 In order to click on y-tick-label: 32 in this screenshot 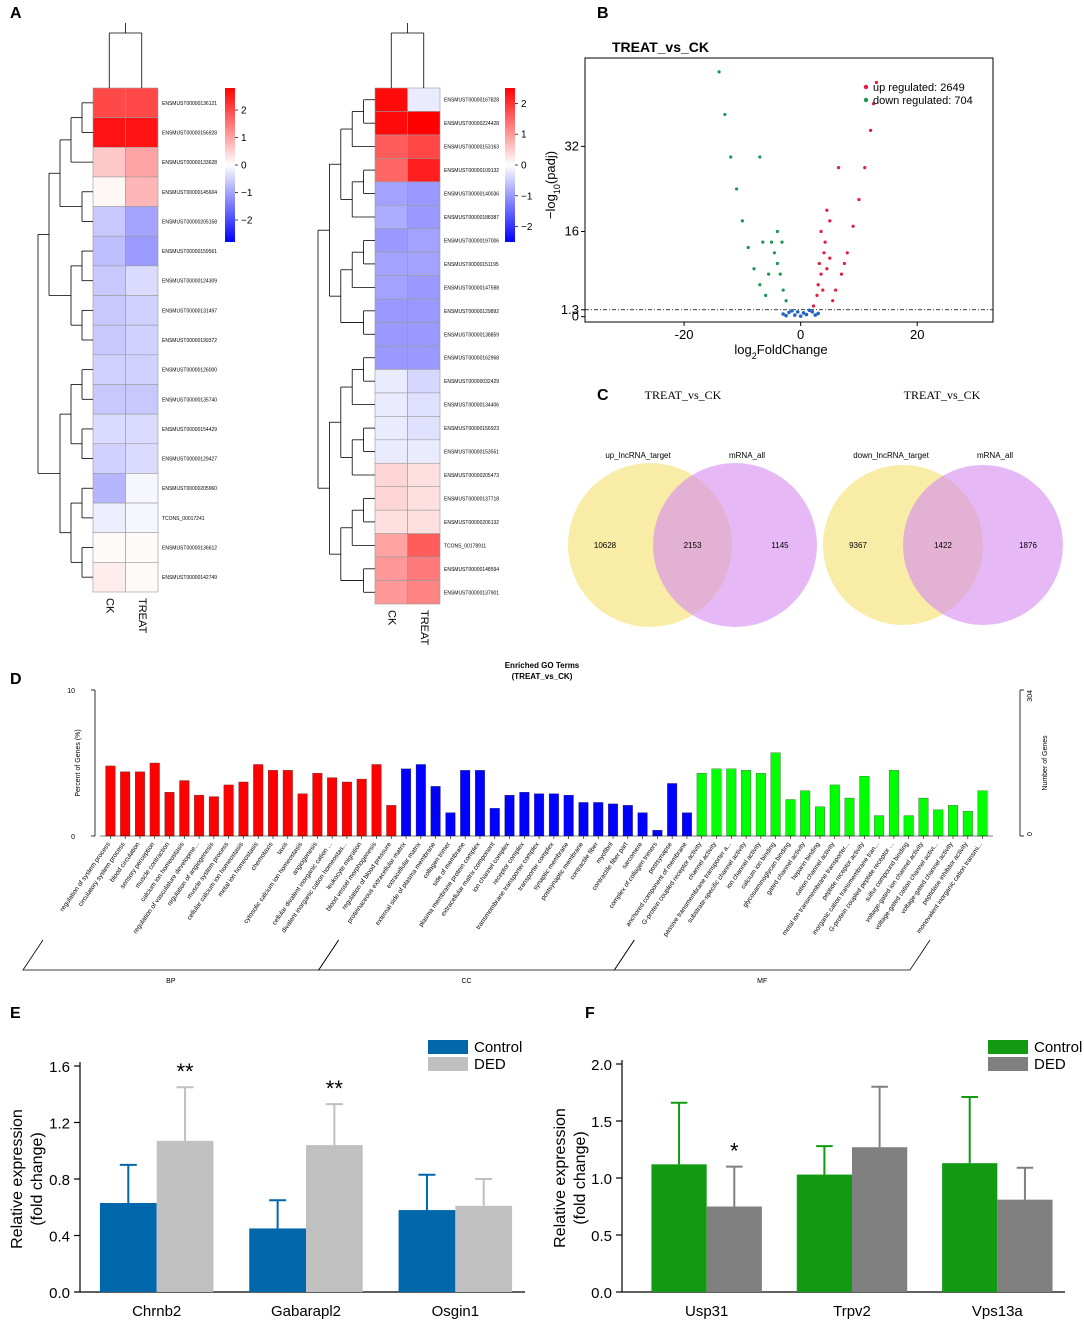, I will do `click(572, 145)`.